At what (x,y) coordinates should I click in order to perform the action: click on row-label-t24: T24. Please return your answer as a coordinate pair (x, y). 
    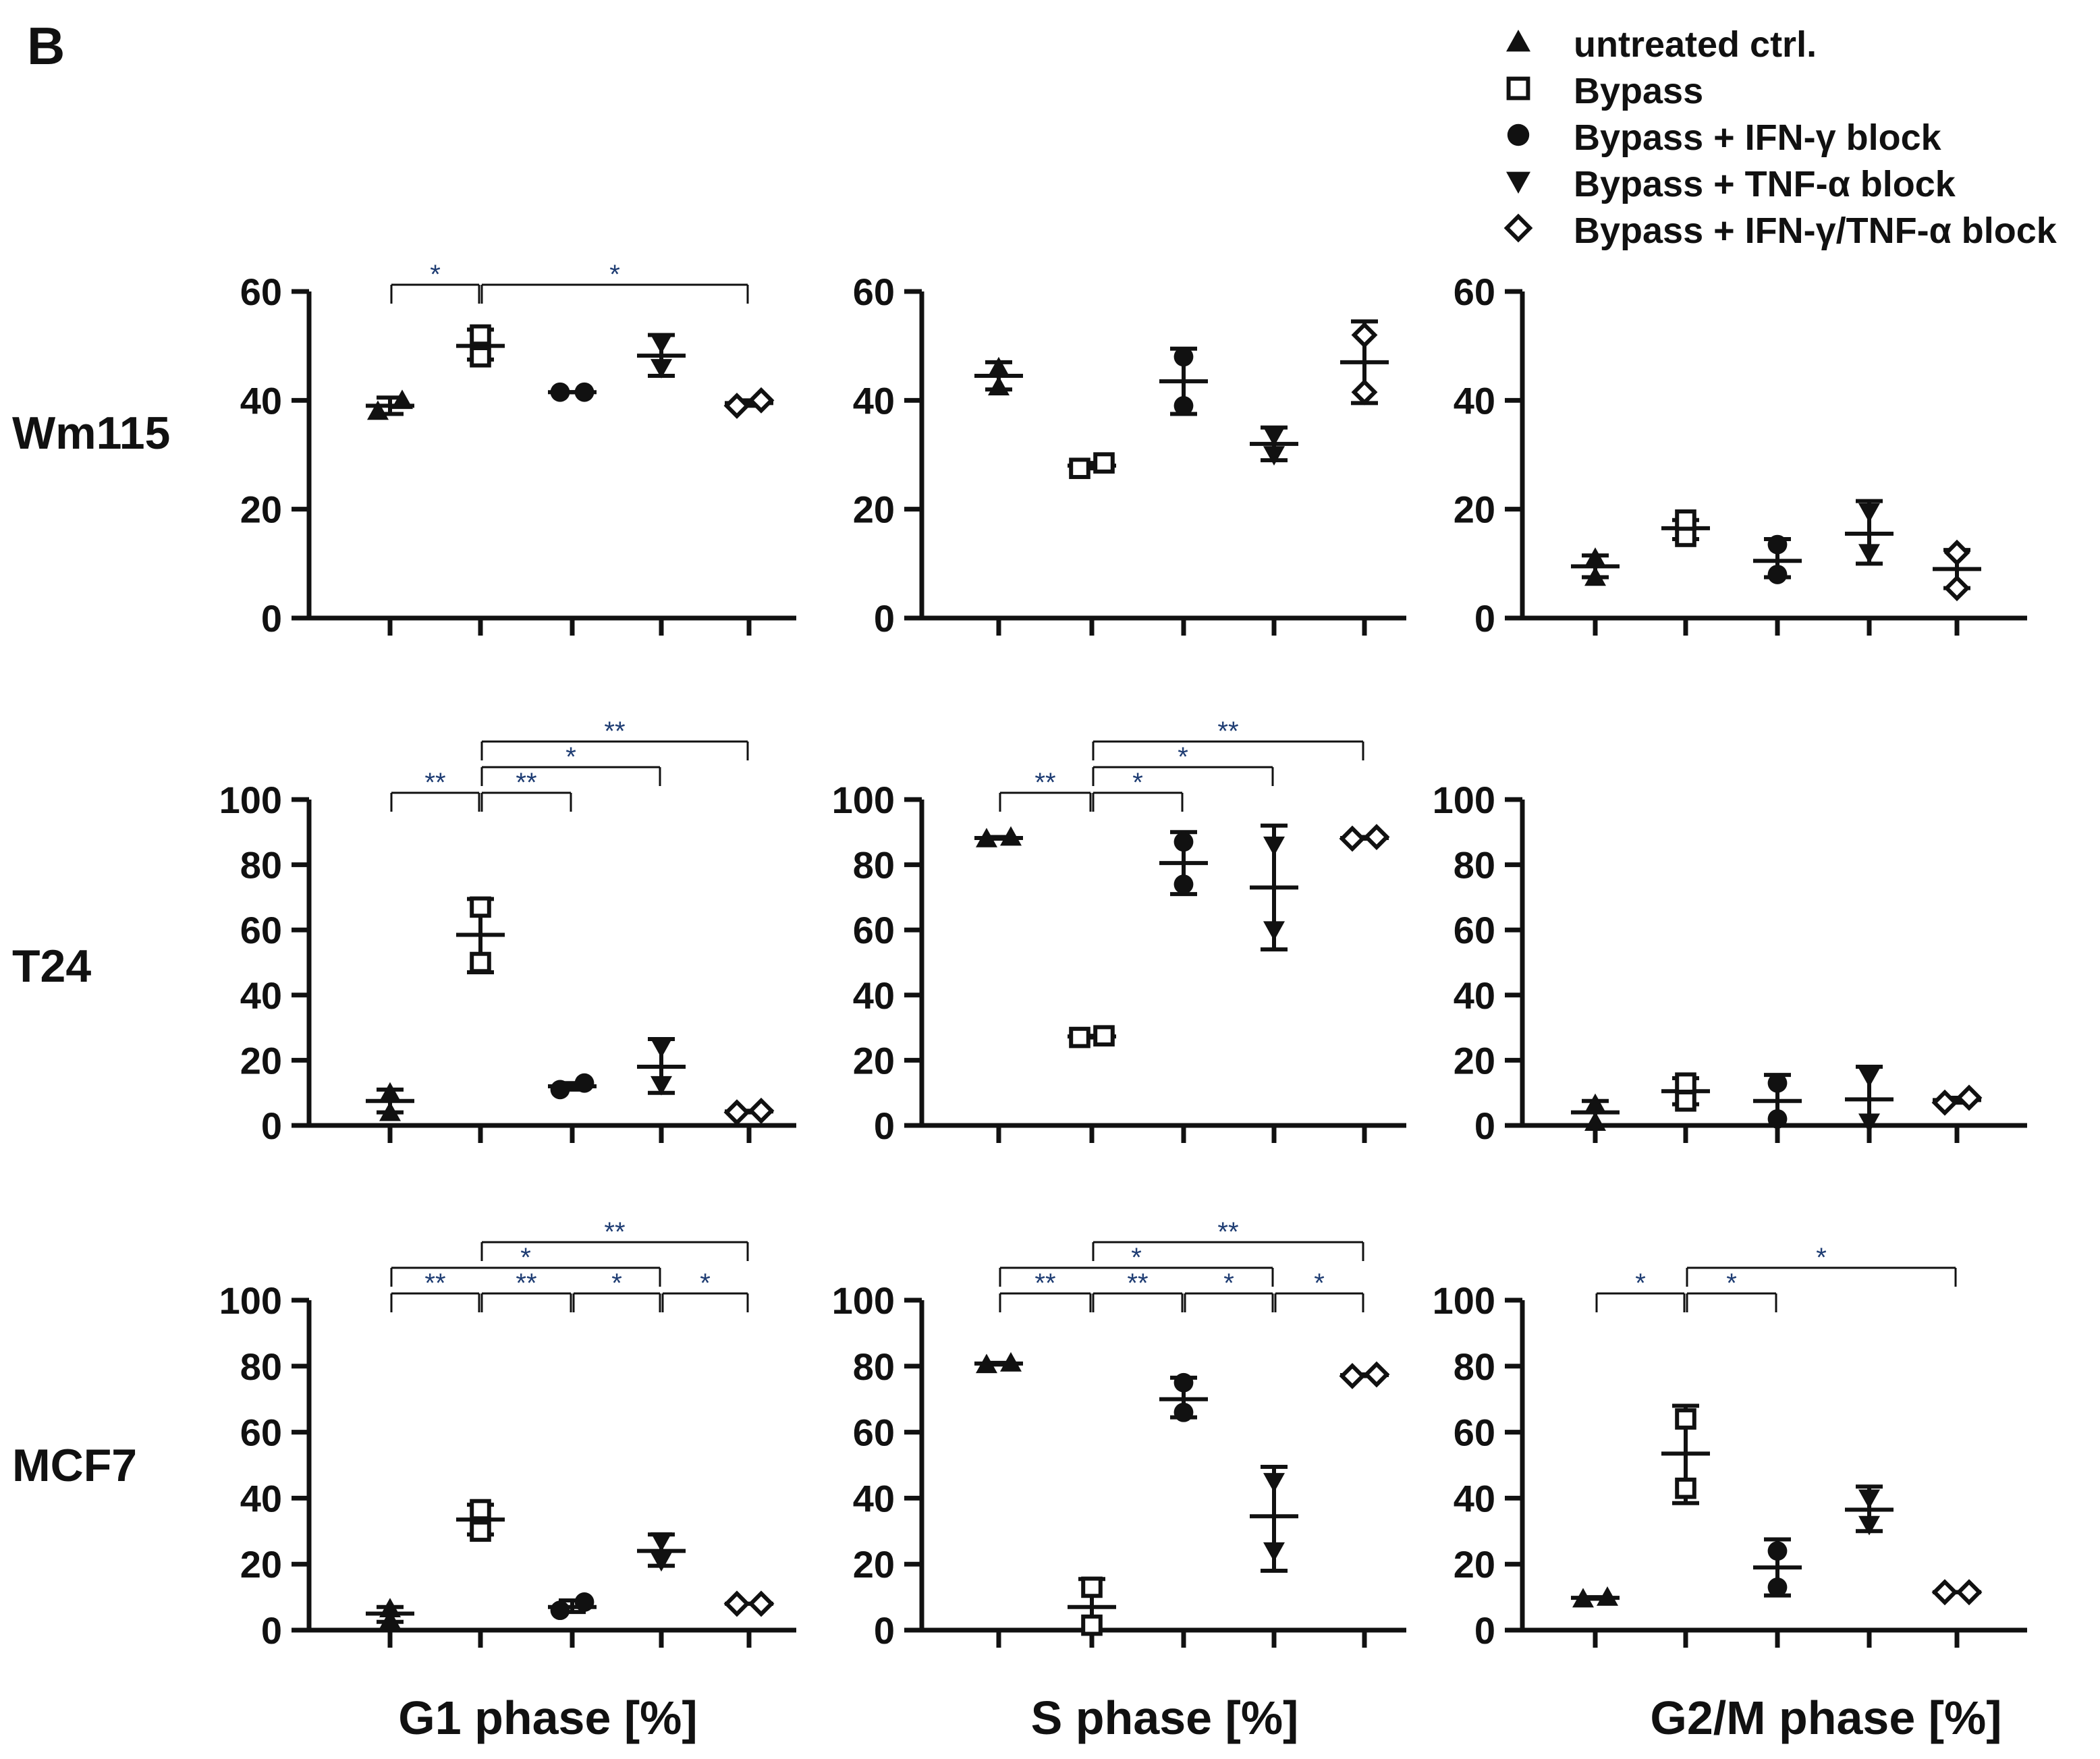
    Looking at the image, I should click on (51, 966).